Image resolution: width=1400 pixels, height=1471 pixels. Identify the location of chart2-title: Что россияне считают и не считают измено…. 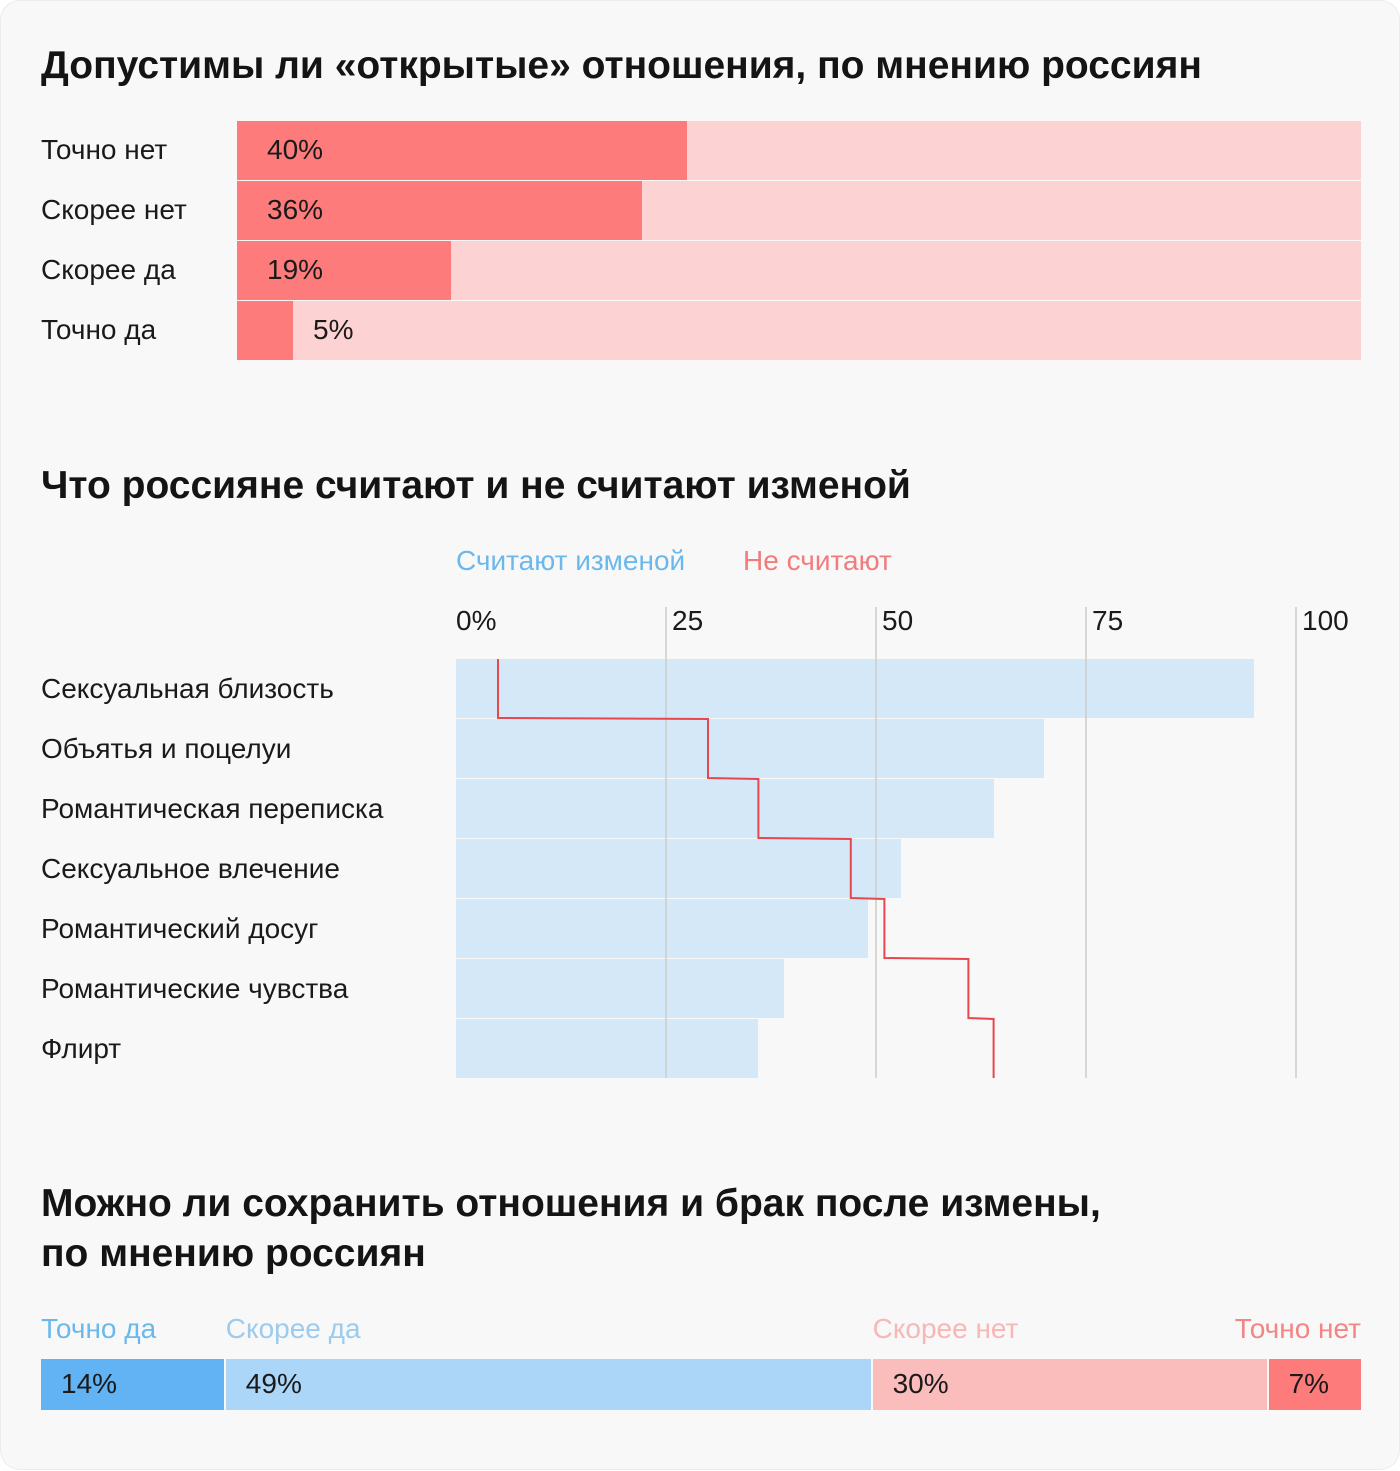
(476, 485).